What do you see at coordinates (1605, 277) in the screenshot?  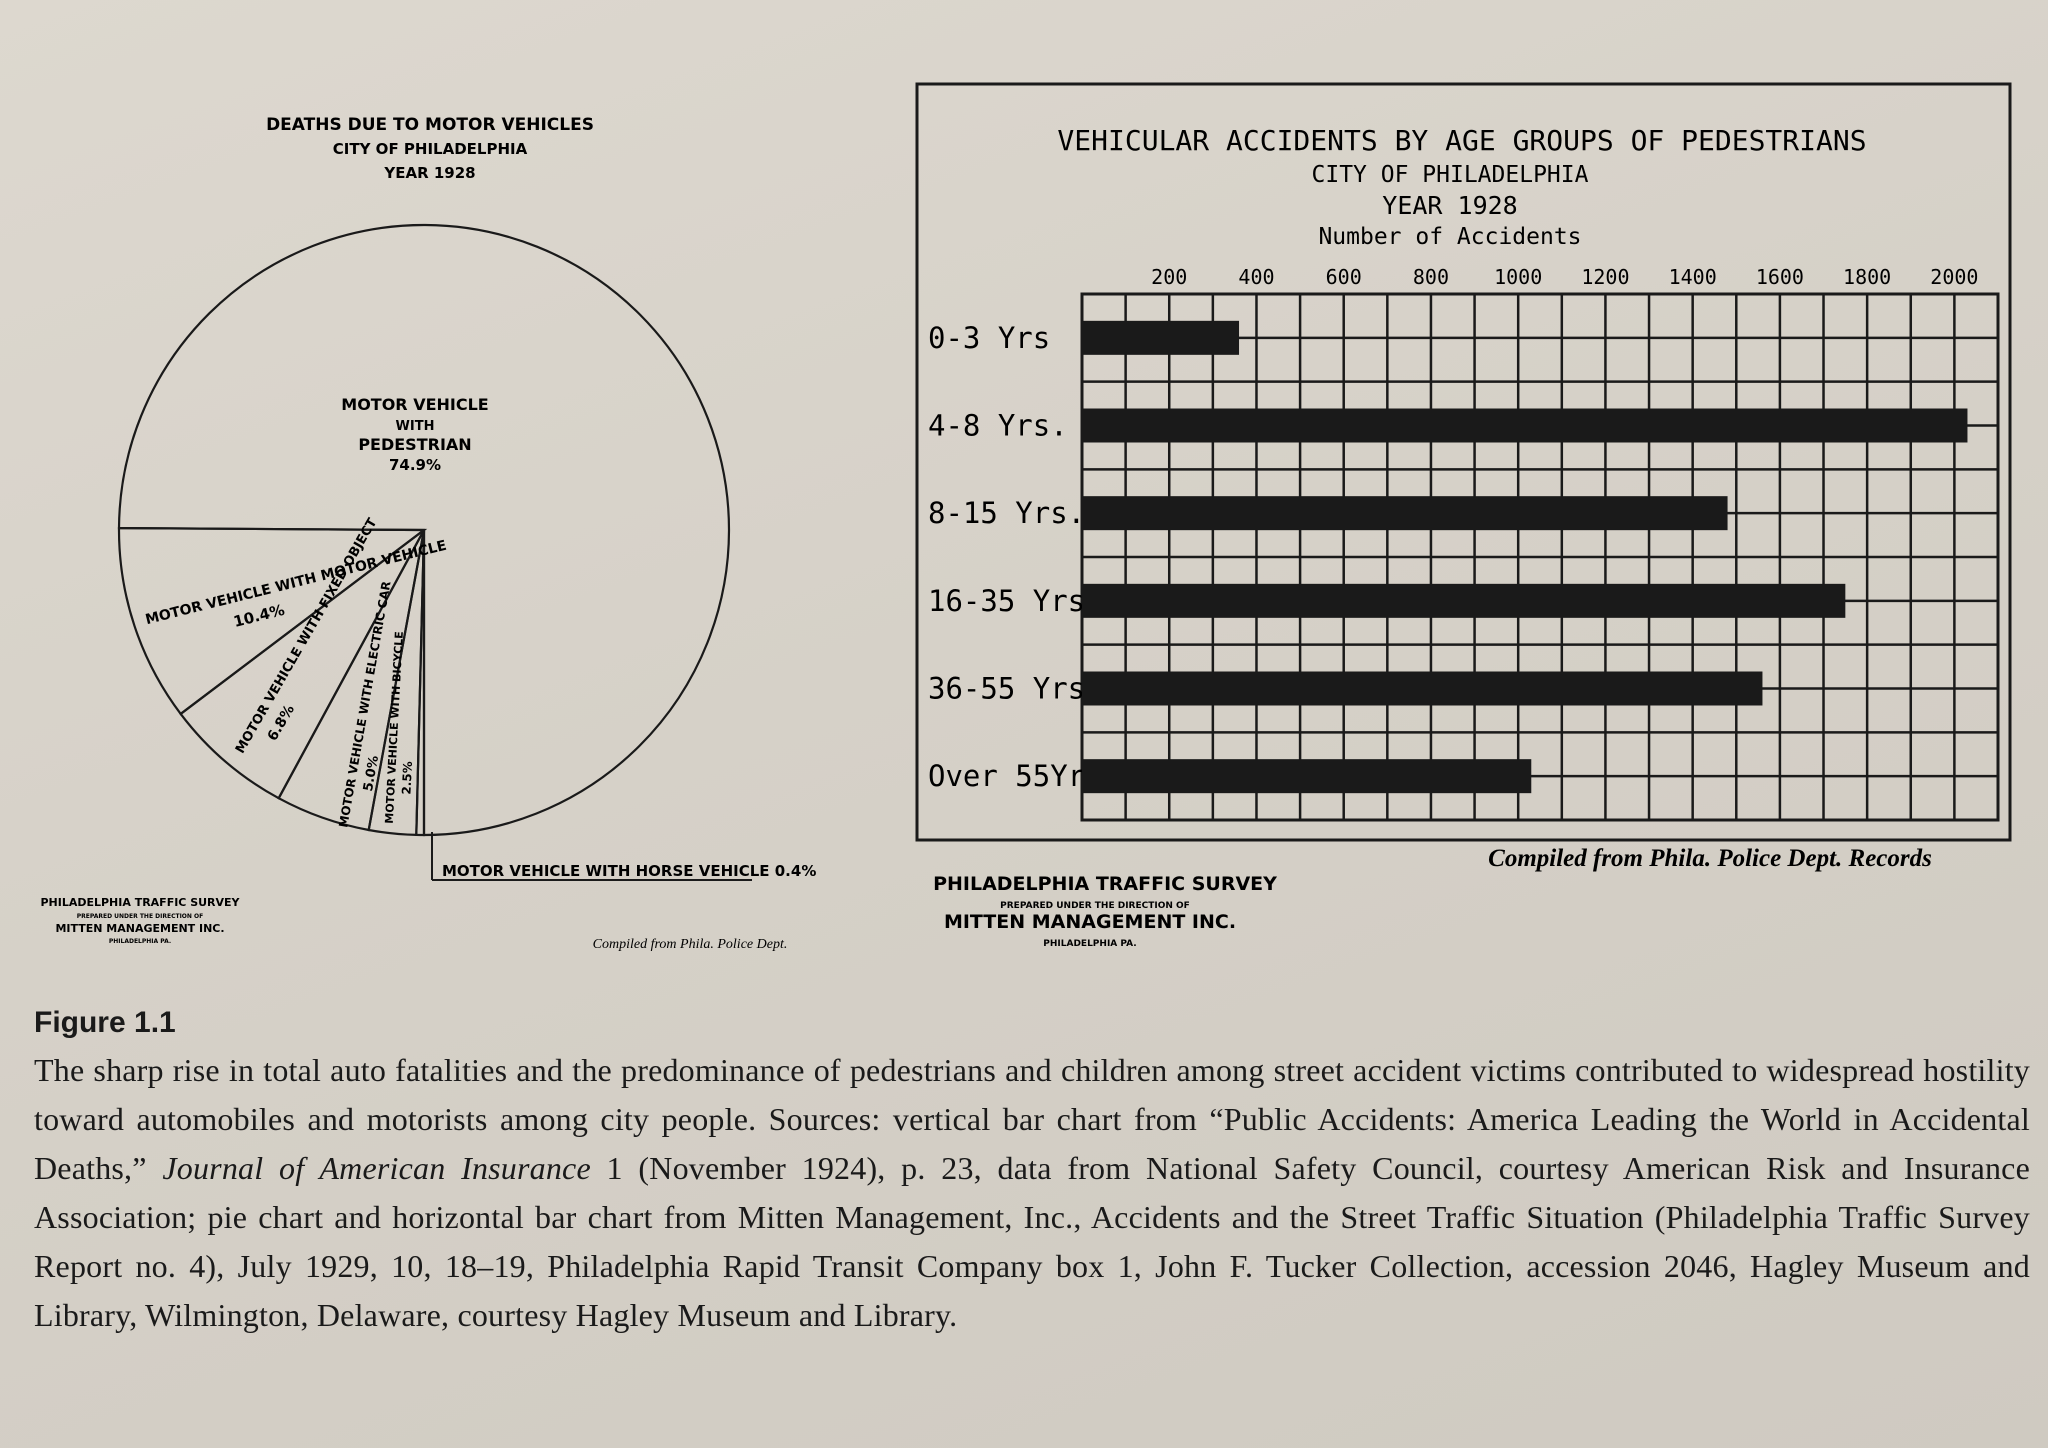 I see `bar-x-tick: 1200` at bounding box center [1605, 277].